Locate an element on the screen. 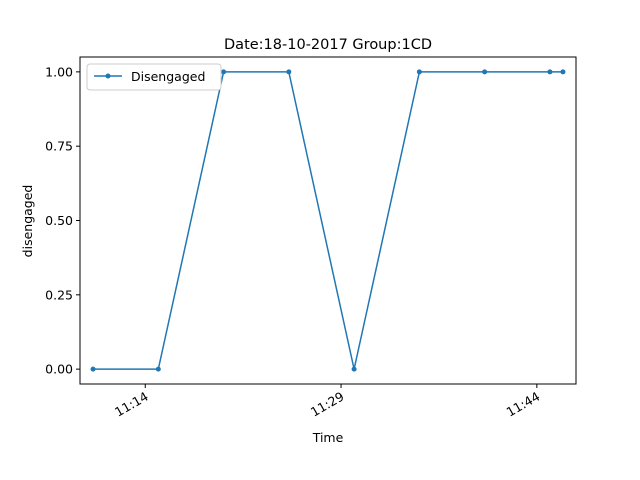 The width and height of the screenshot is (640, 480). y-tick-label: 1.00 is located at coordinates (59, 71).